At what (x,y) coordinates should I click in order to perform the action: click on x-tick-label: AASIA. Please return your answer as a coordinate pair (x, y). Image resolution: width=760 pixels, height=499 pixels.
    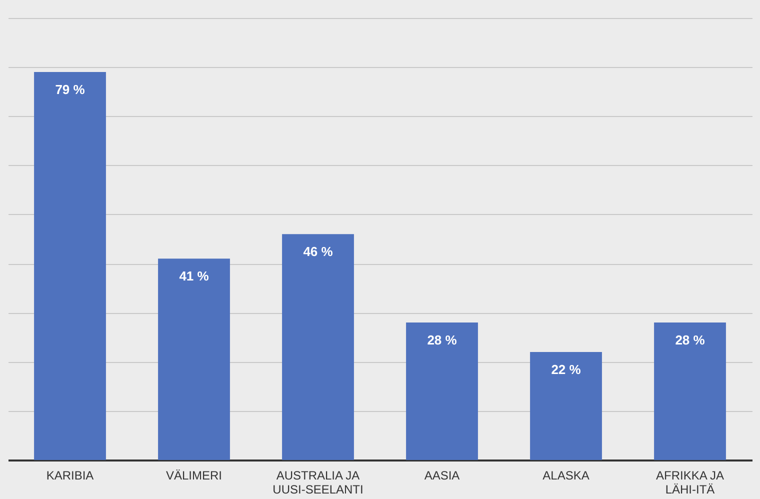
    Looking at the image, I should click on (442, 475).